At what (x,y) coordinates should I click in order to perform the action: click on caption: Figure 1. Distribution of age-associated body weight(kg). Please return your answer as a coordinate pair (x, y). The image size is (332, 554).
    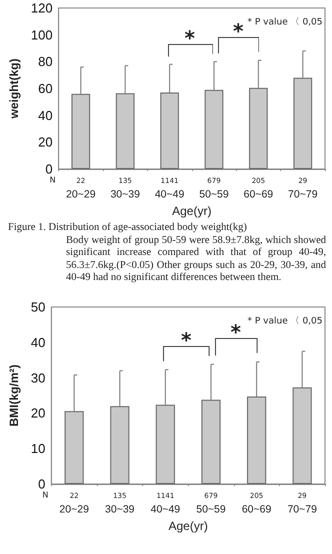
    Looking at the image, I should click on (128, 228).